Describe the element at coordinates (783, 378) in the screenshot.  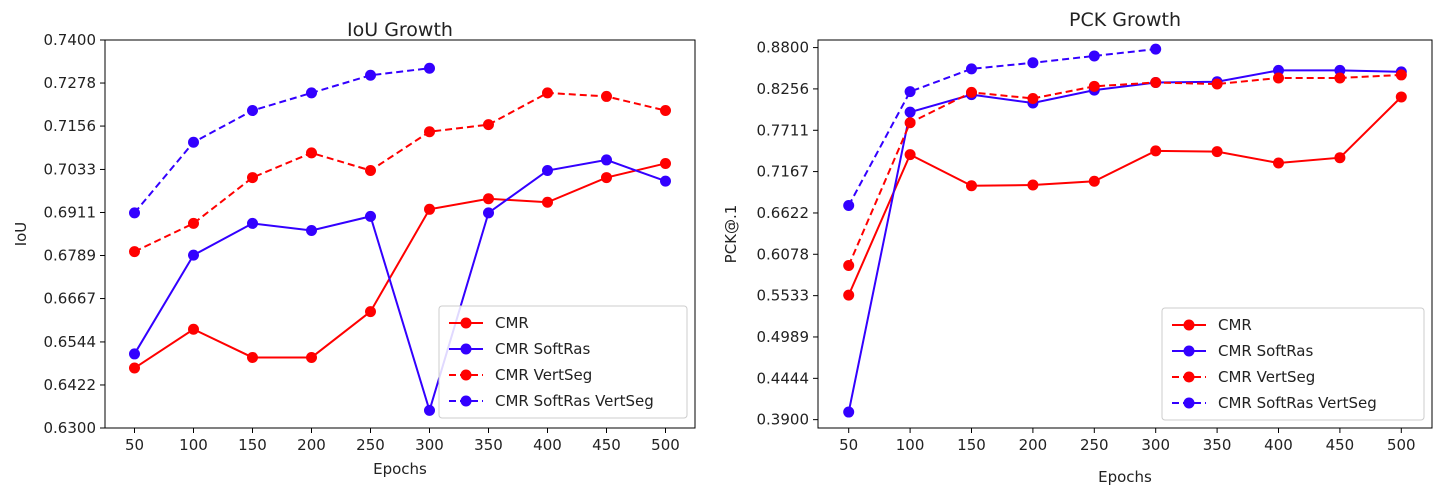
I see `y-tick-label: 0.4444` at that location.